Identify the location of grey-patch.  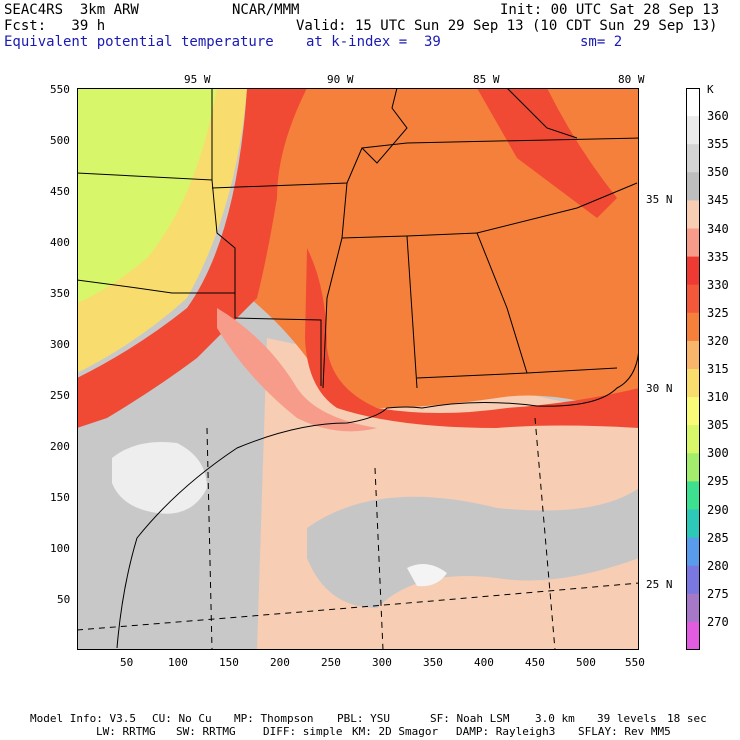
(473, 548).